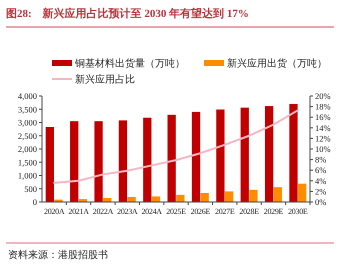 Image resolution: width=352 pixels, height=273 pixels. Describe the element at coordinates (320, 202) in the screenshot. I see `y2-tick-label: 0%` at that location.